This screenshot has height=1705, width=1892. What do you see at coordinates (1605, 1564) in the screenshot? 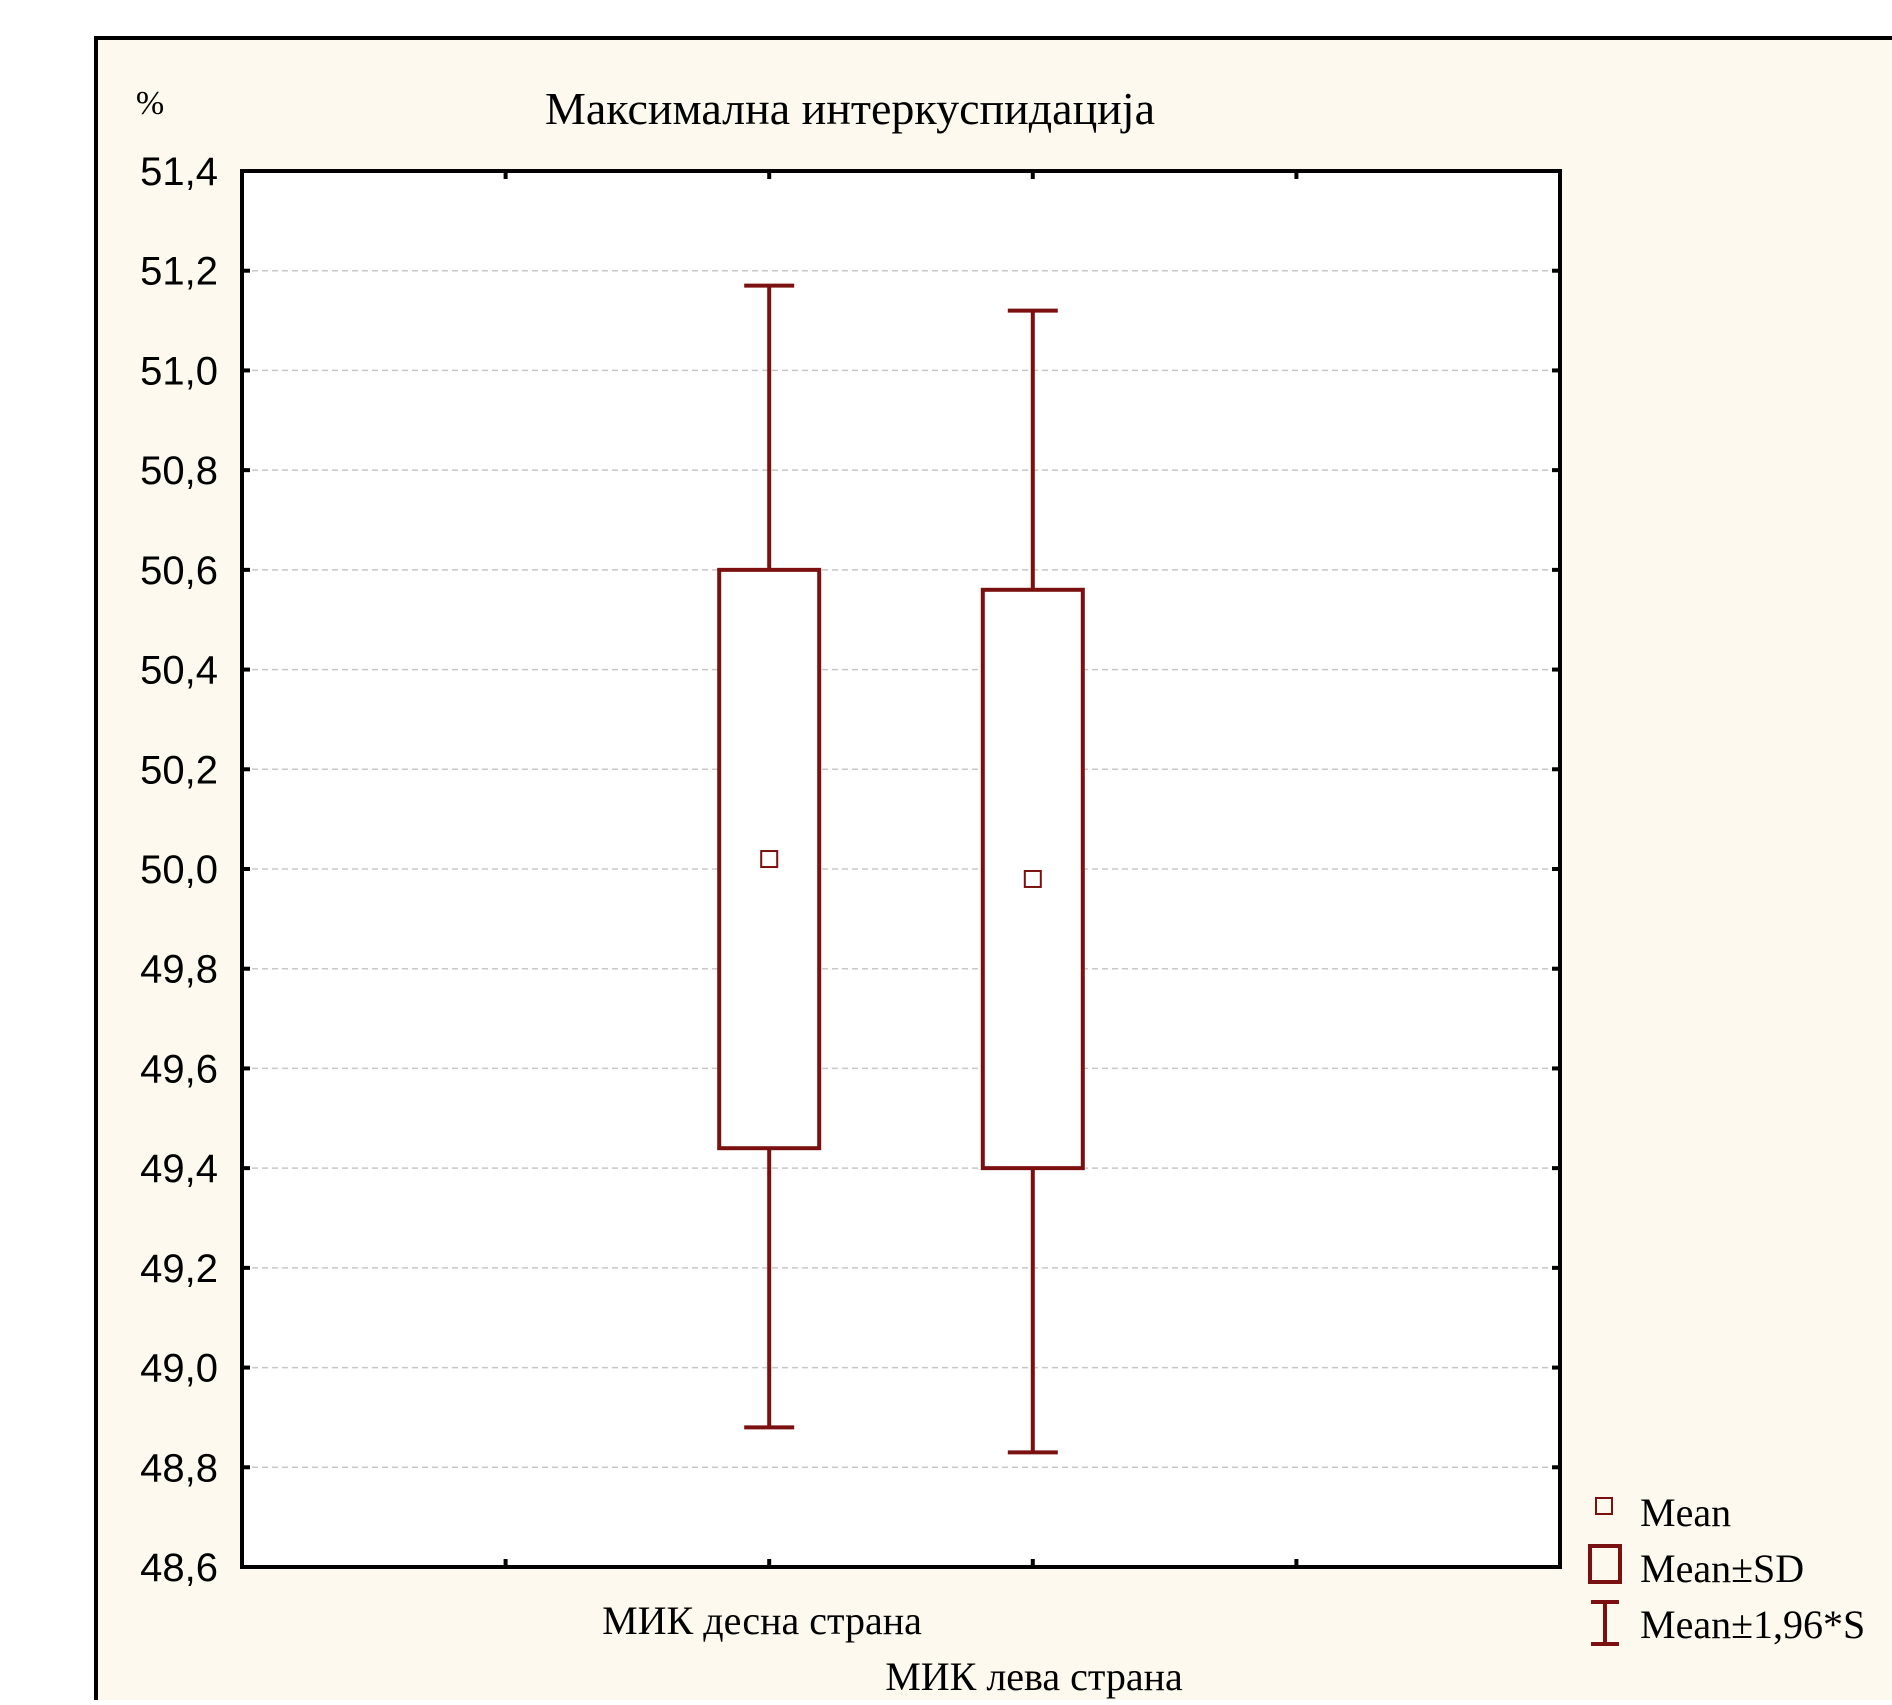
I see `legend-box-icon` at bounding box center [1605, 1564].